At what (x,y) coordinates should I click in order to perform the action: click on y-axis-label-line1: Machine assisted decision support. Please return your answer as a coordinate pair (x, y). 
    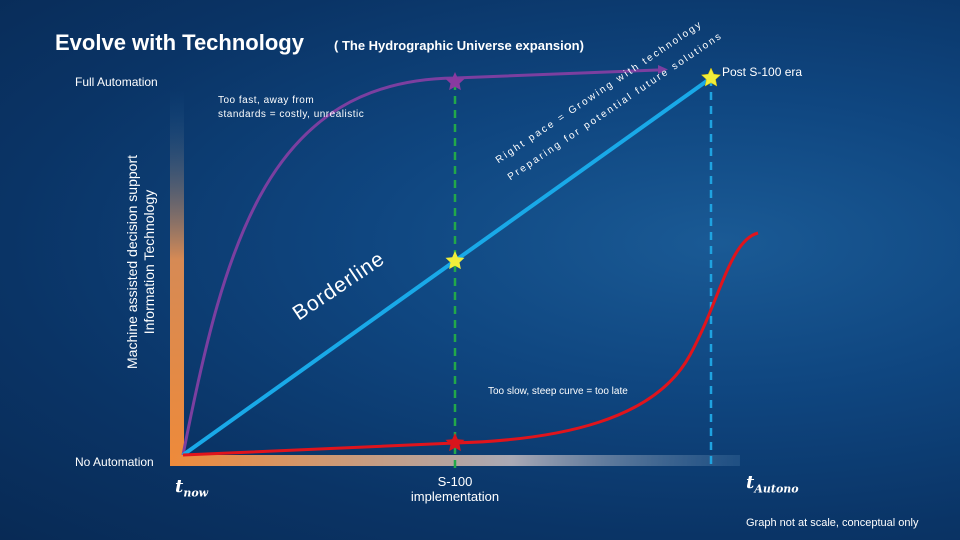
    Looking at the image, I should click on (132, 262).